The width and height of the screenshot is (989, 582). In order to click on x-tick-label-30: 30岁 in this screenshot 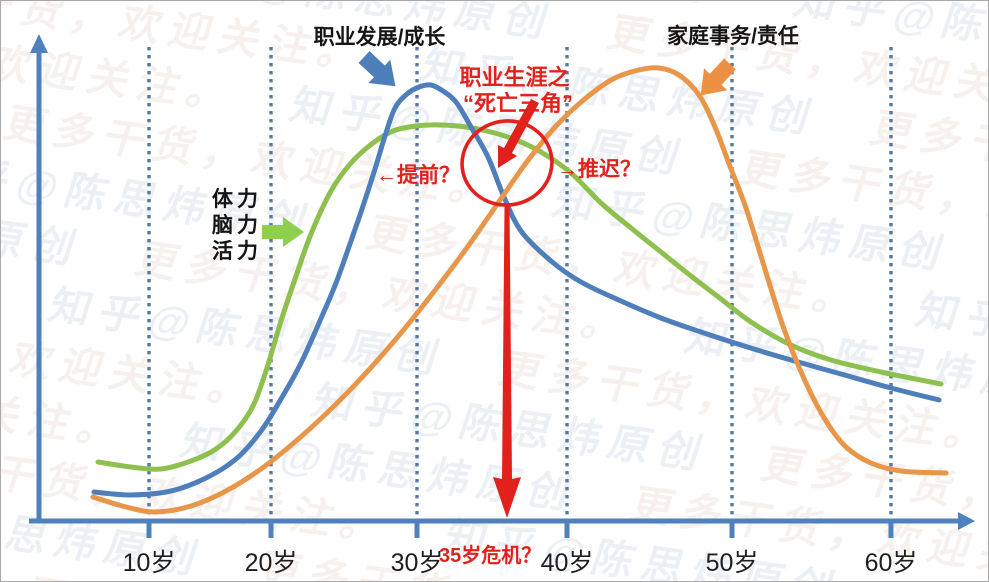, I will do `click(417, 563)`.